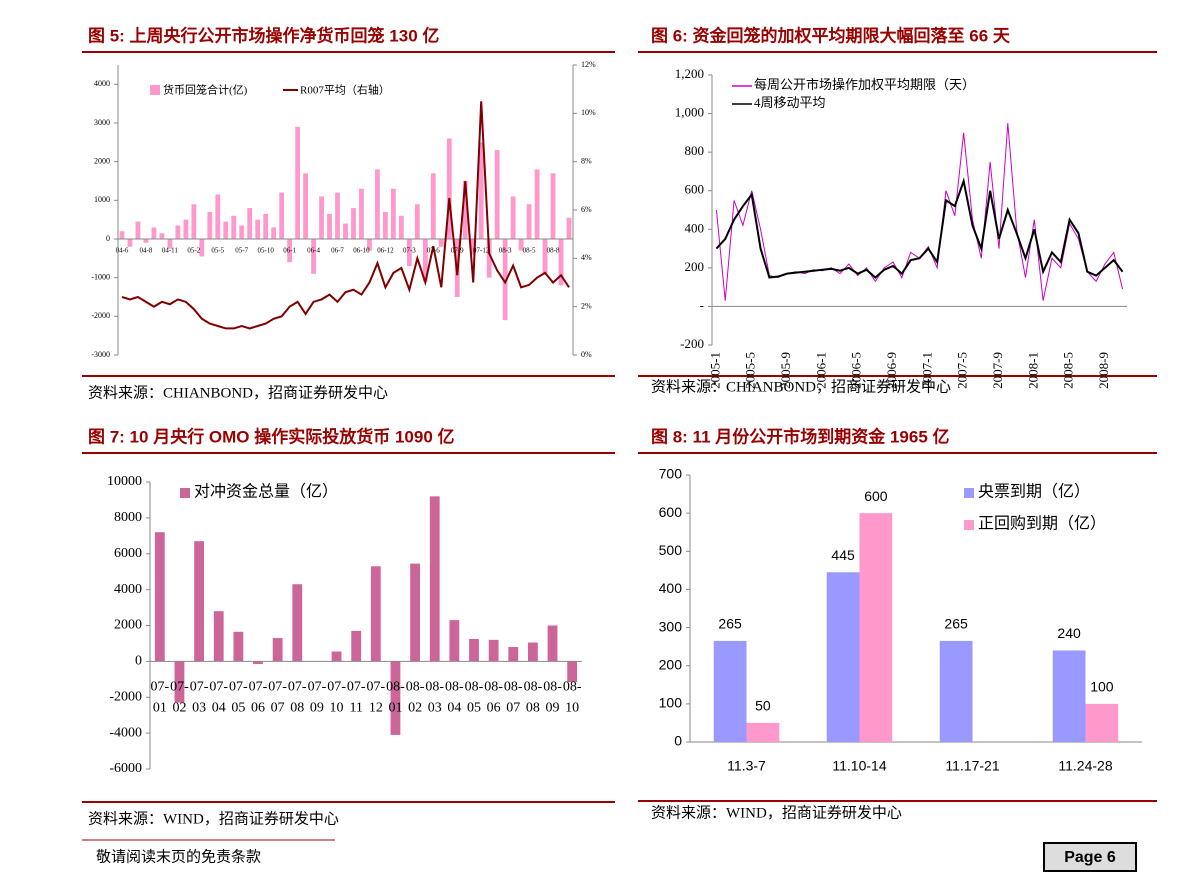 This screenshot has height=887, width=1191. Describe the element at coordinates (493, 698) in the screenshot. I see `x-tick-label: 08-06` at that location.